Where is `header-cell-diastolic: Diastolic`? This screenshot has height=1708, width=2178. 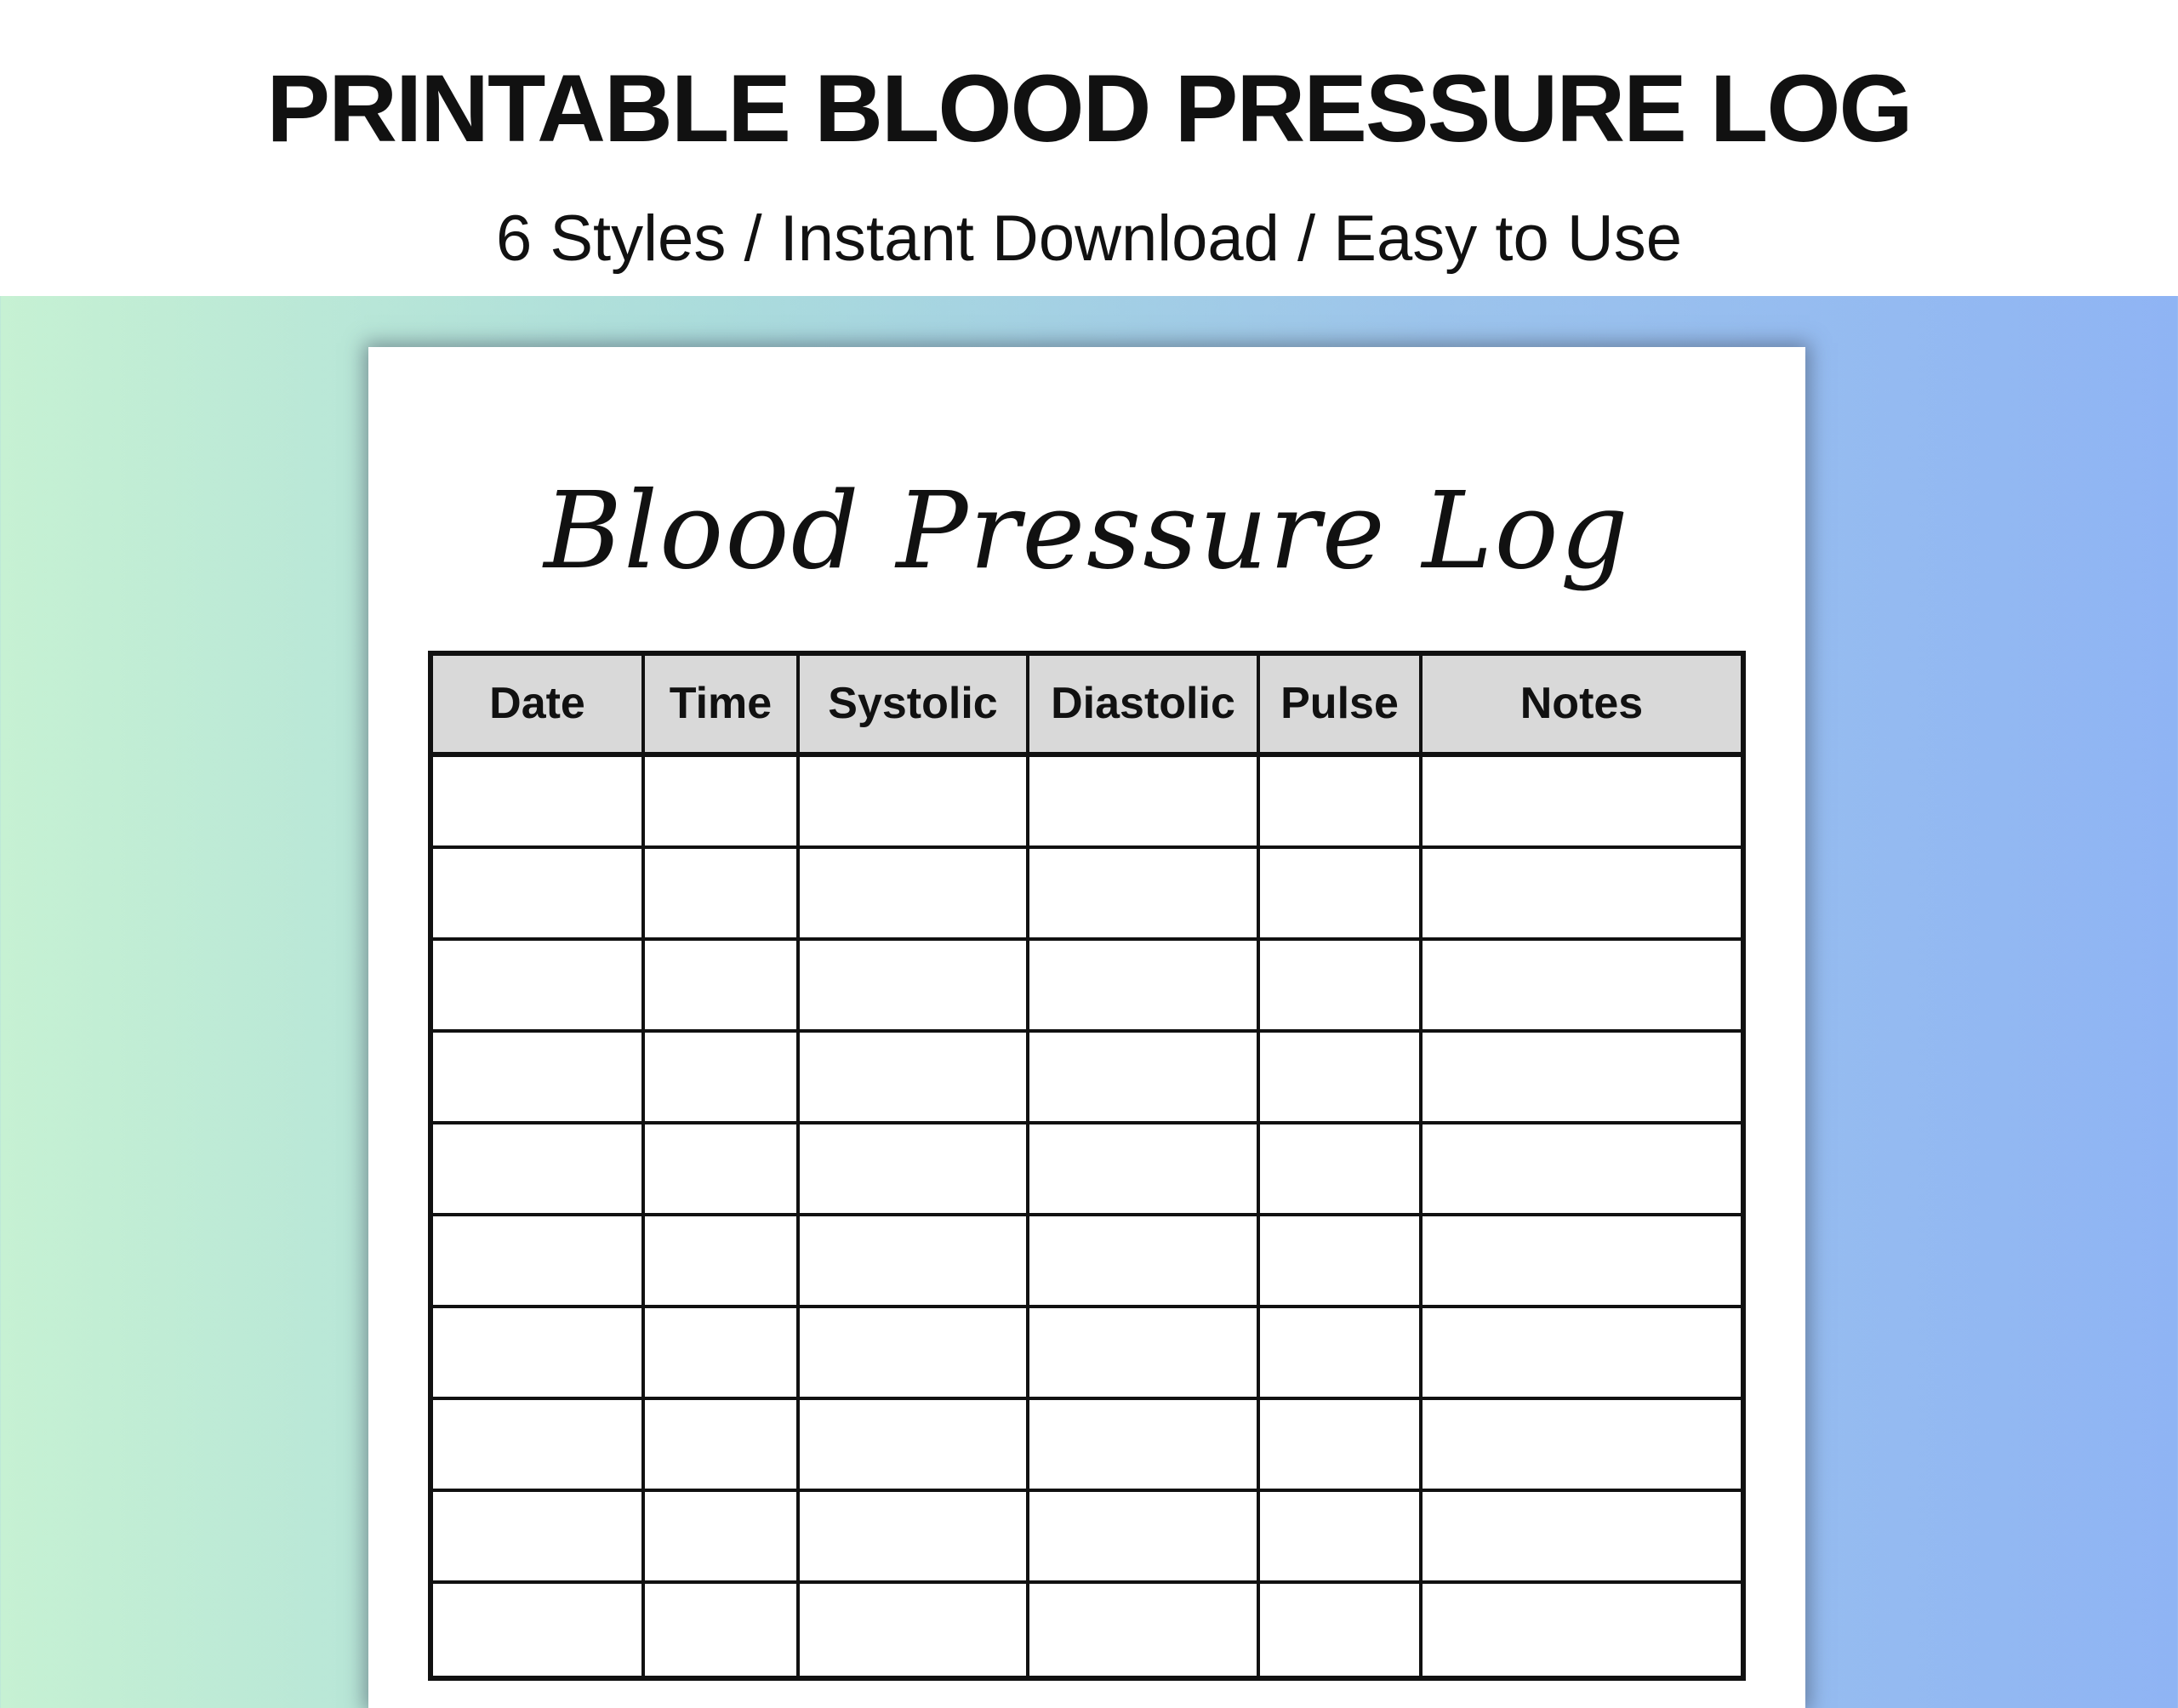 header-cell-diastolic: Diastolic is located at coordinates (1144, 703).